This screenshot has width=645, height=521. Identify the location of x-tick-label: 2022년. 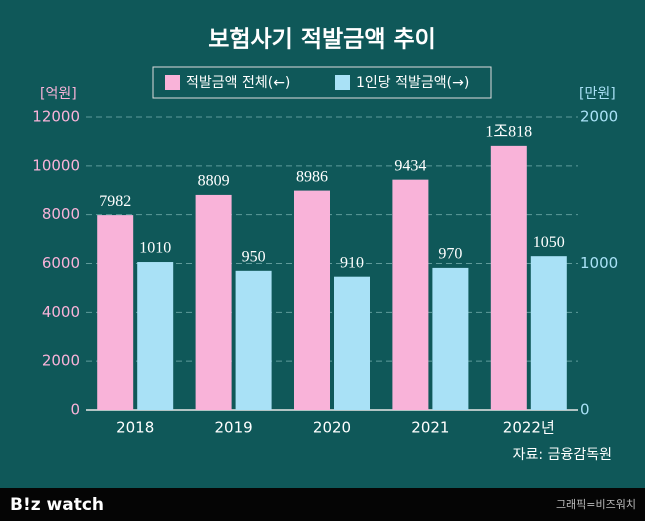
(529, 428).